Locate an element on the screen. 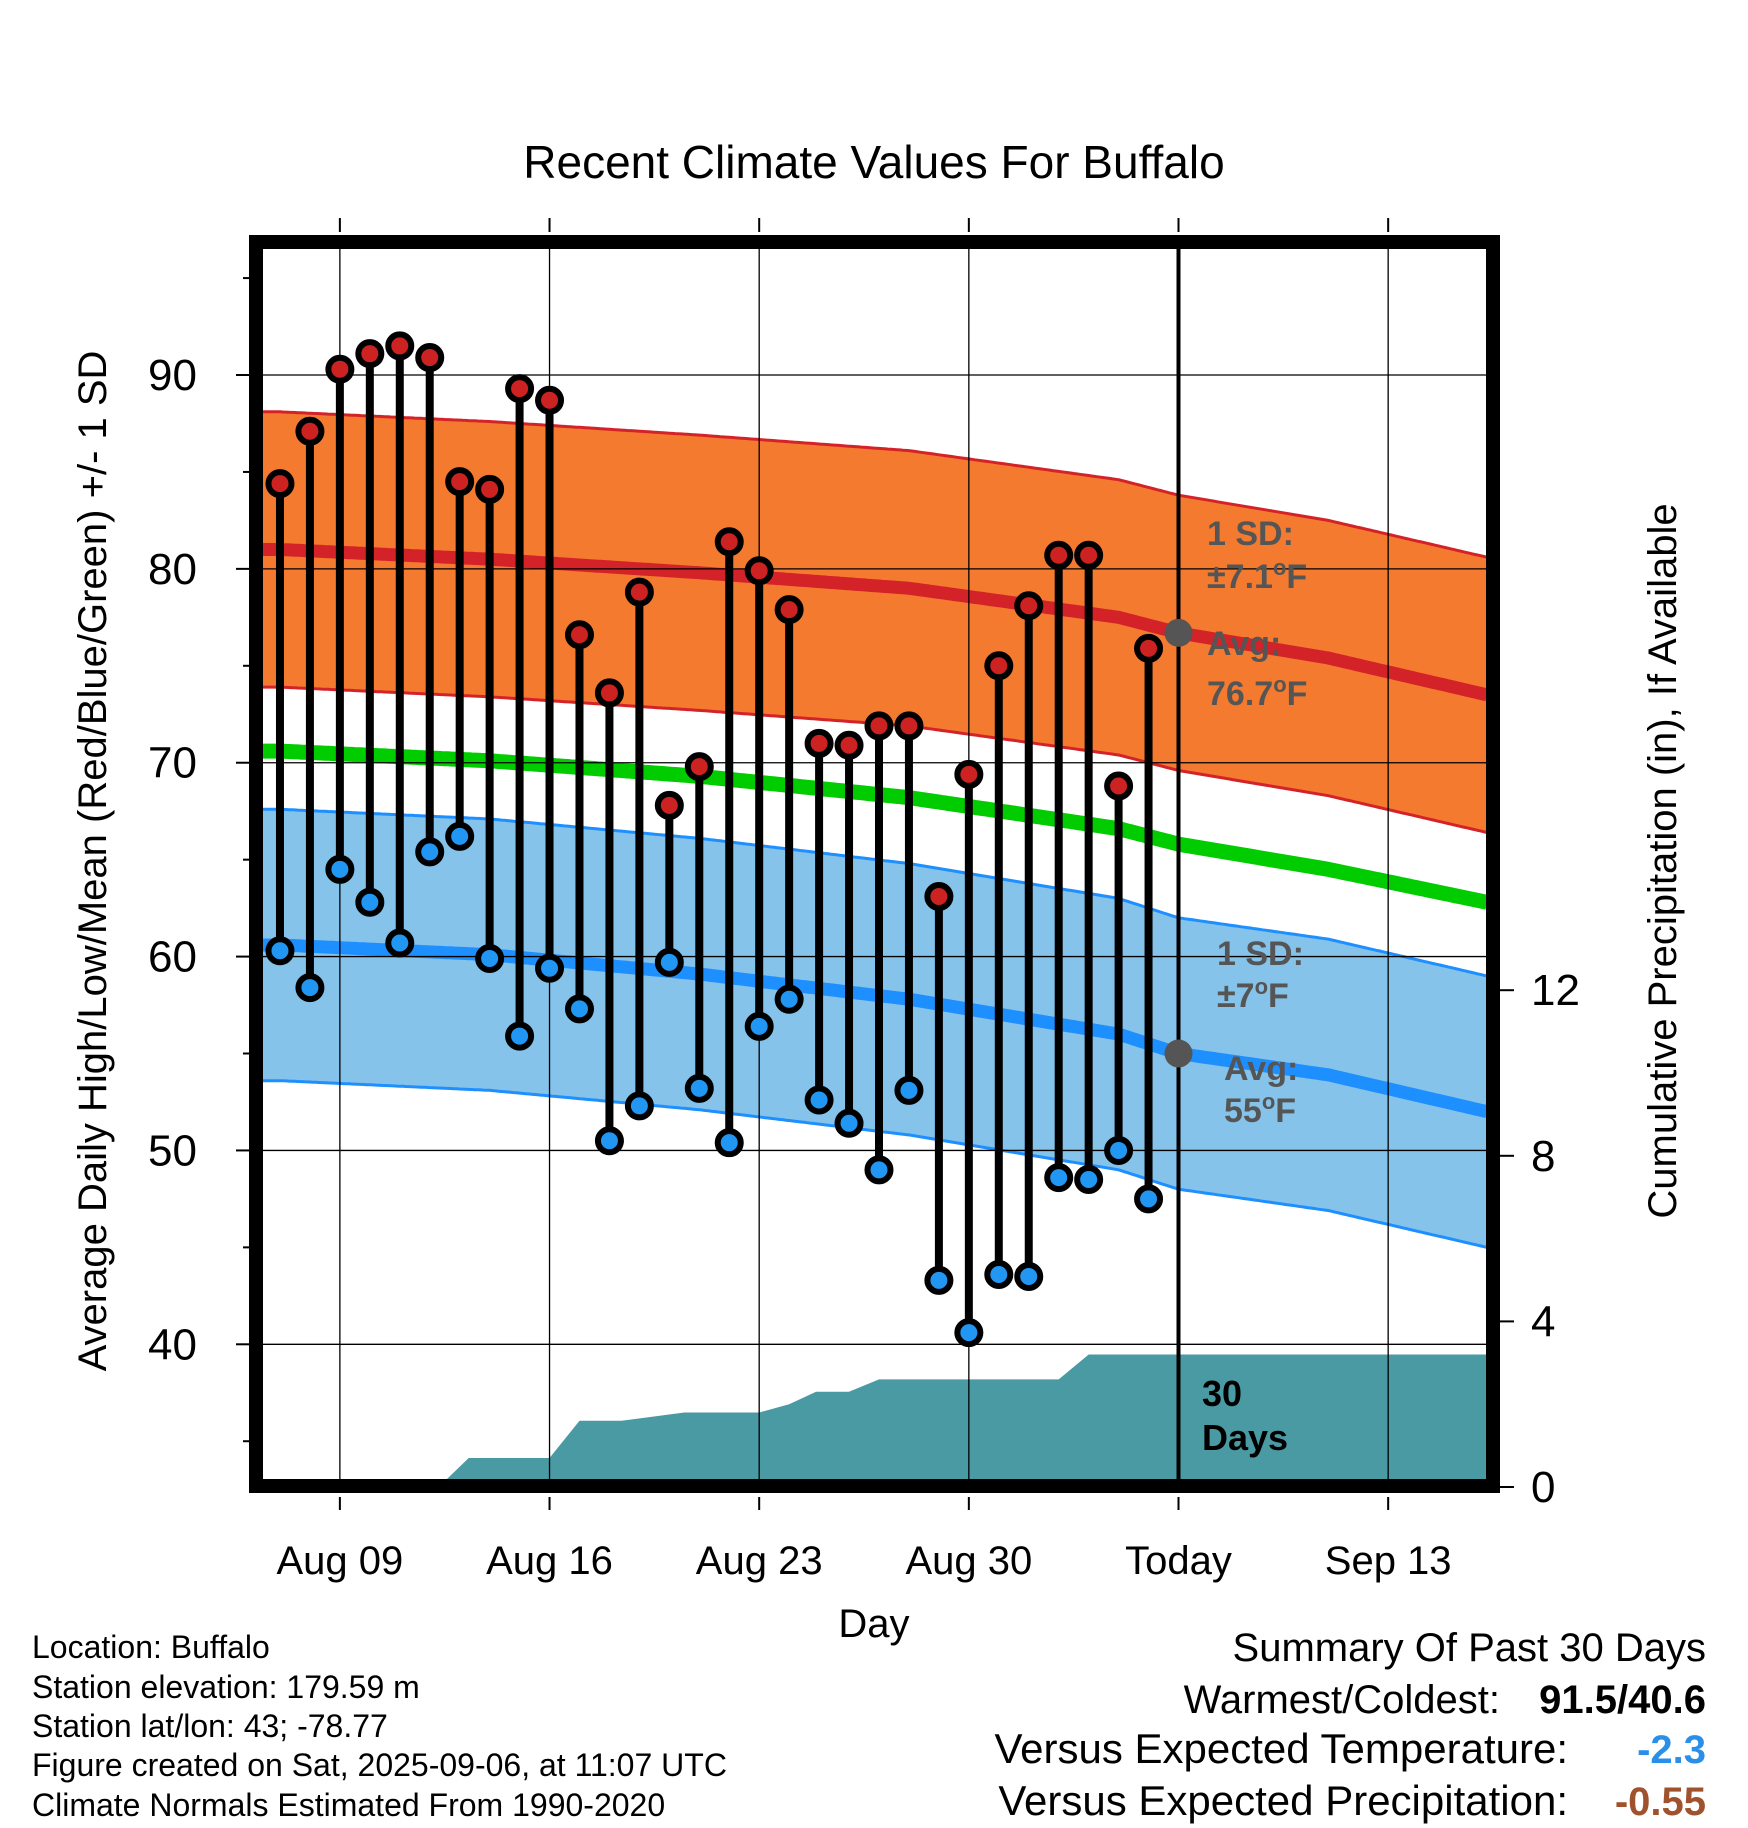 The width and height of the screenshot is (1748, 1828). x-tick-label: Aug 16 is located at coordinates (549, 1561).